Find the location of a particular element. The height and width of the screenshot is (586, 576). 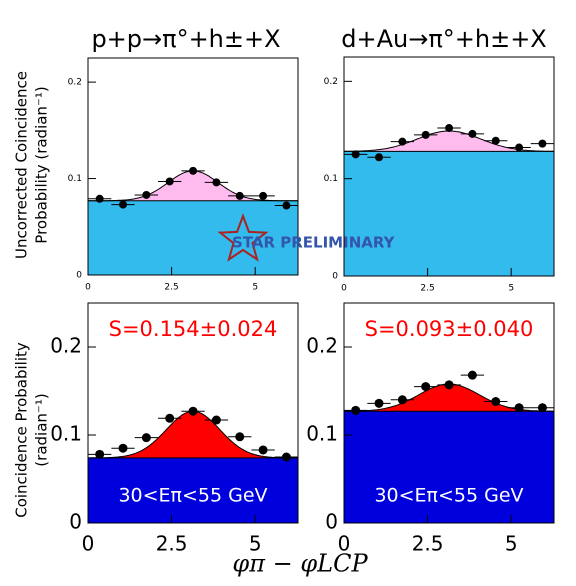

y-axis-label: (radian⁻¹) is located at coordinates (42, 429).